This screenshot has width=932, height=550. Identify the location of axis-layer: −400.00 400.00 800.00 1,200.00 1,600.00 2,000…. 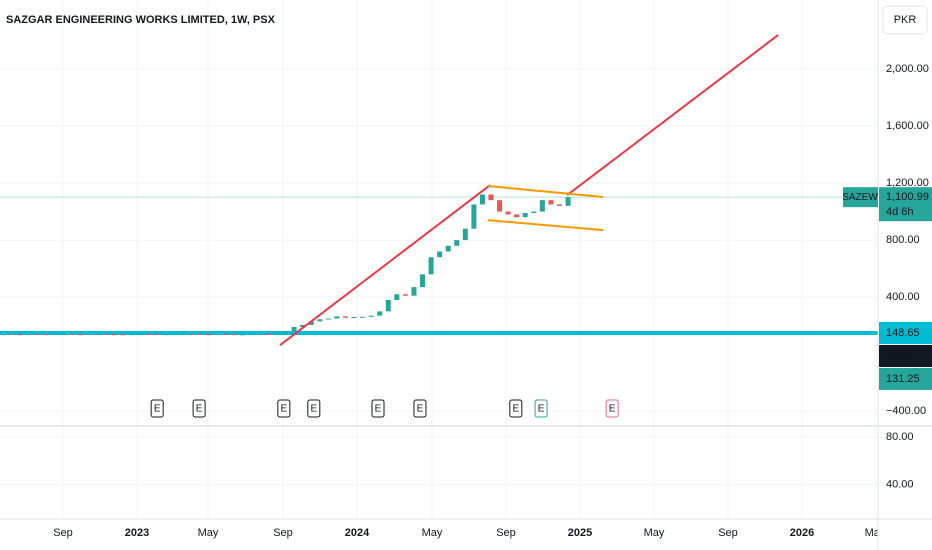
(887, 277).